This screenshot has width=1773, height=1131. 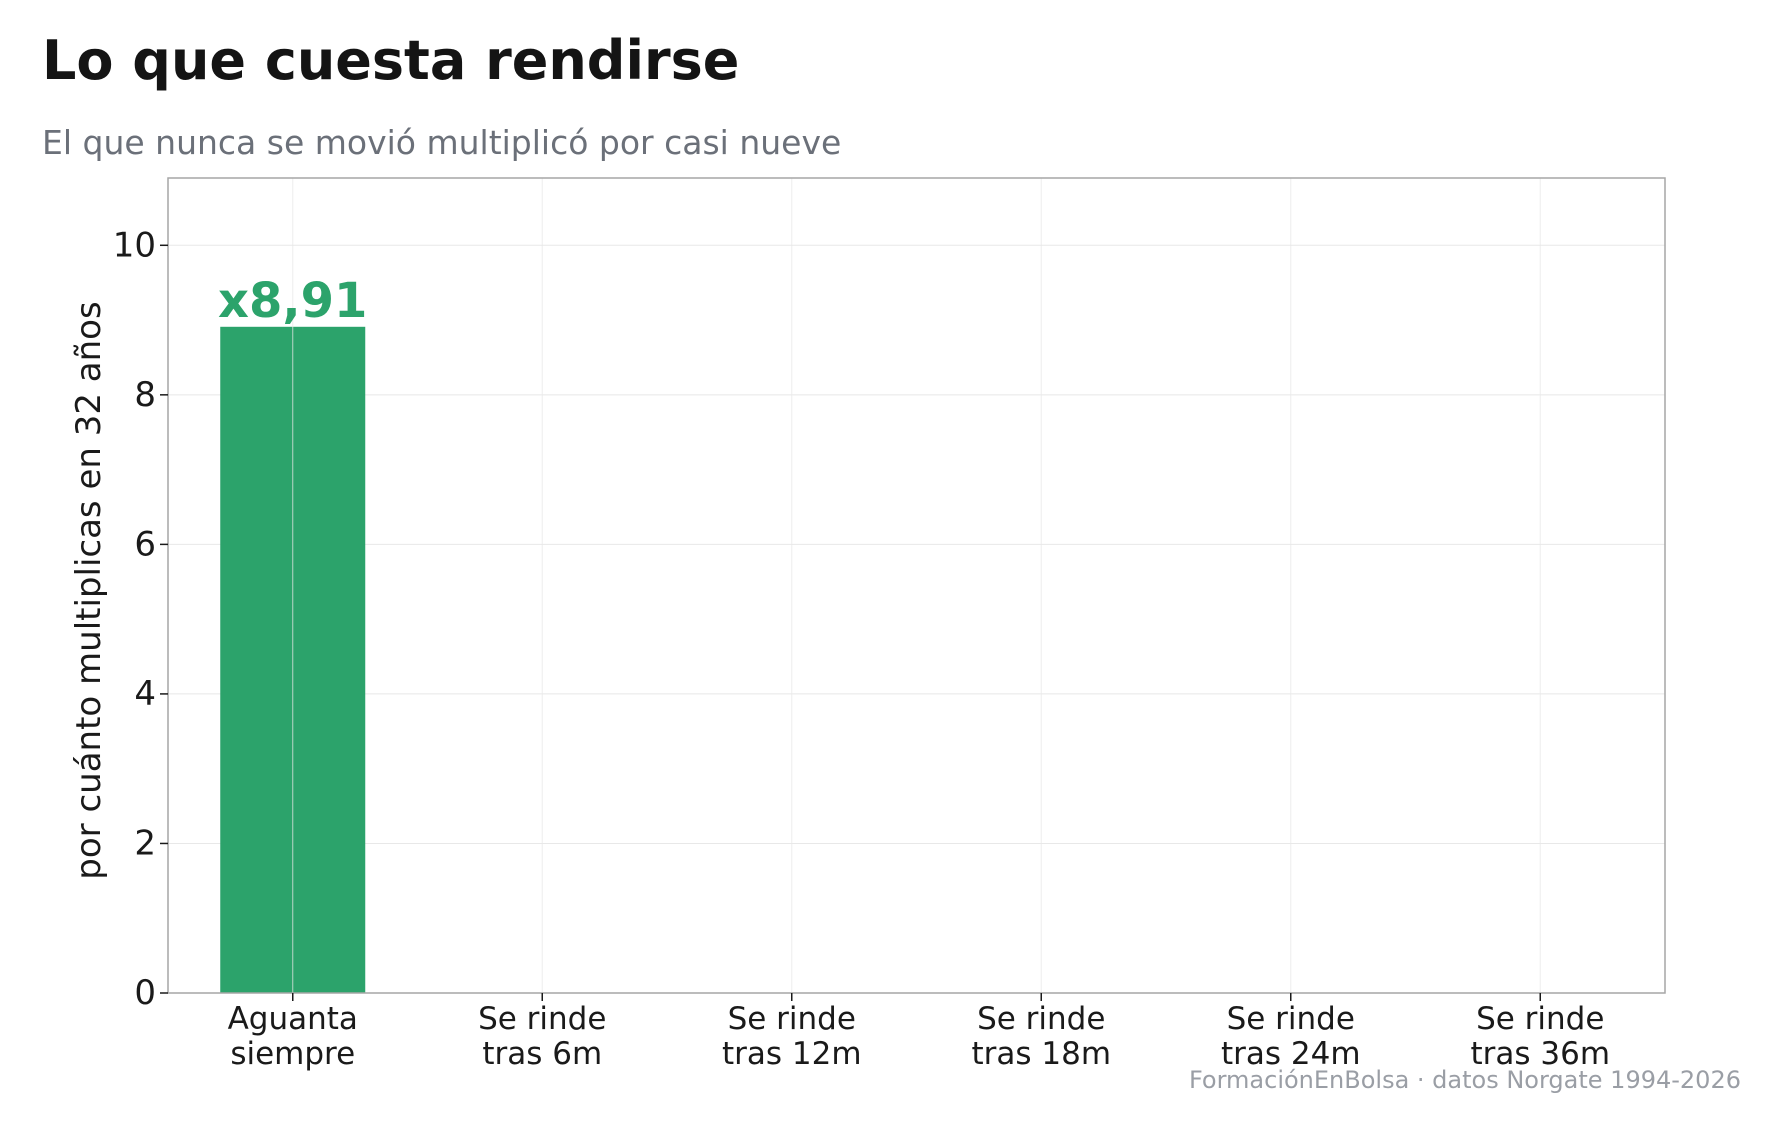 I want to click on y-tick-label: 4, so click(x=145, y=694).